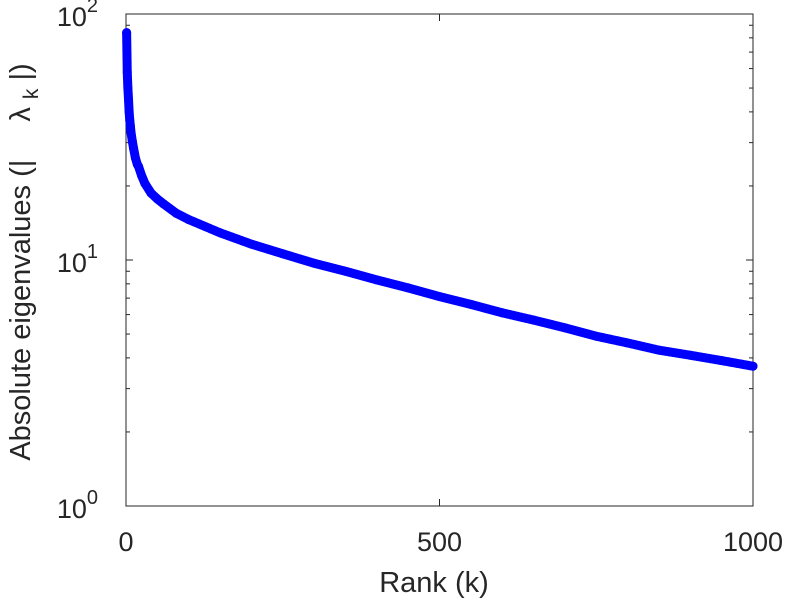 This screenshot has height=600, width=793. What do you see at coordinates (21, 310) in the screenshot?
I see `y-axis-label-prefix: Absolute eigenvalues (|` at bounding box center [21, 310].